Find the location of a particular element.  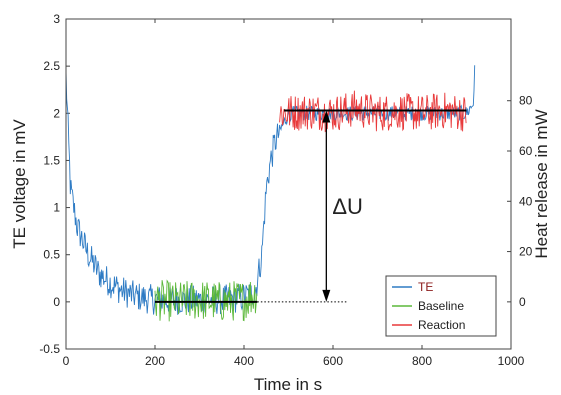

x-tick-label: 600 is located at coordinates (333, 361).